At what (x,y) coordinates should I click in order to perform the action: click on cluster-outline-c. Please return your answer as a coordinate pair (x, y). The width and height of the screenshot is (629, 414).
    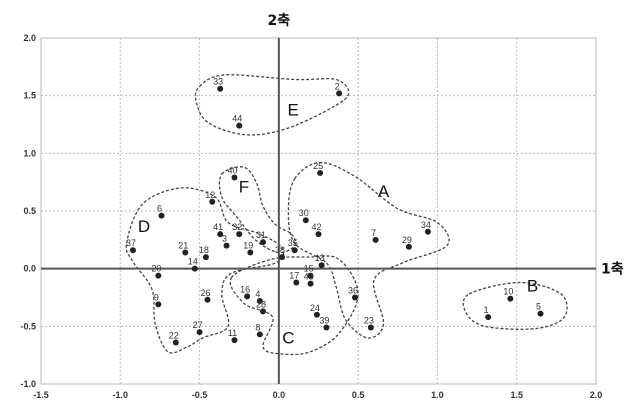
    Looking at the image, I should click on (294, 305).